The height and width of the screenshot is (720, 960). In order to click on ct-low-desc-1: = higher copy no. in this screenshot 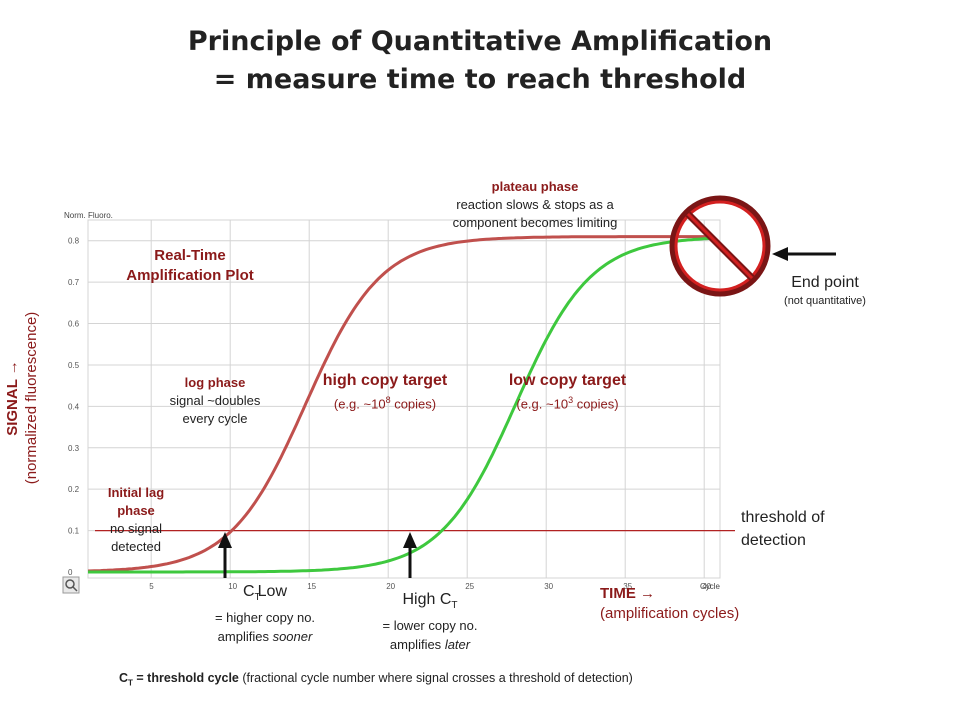, I will do `click(265, 618)`.